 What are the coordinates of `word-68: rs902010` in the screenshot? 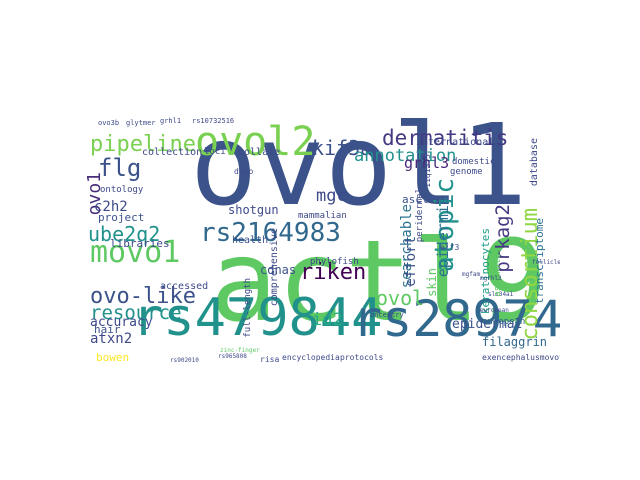 It's located at (184, 360).